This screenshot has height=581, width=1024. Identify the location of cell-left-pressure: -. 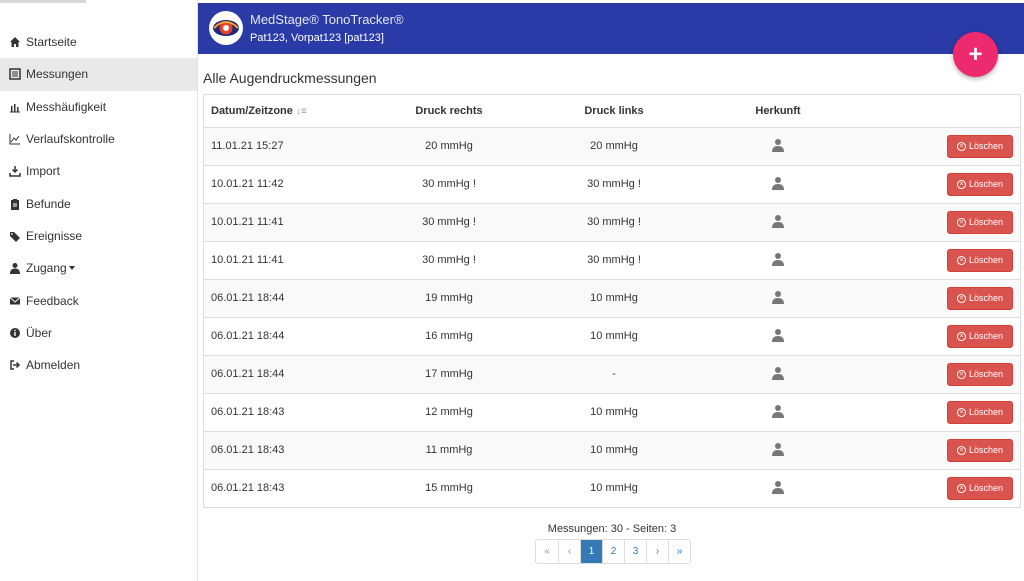
(614, 373).